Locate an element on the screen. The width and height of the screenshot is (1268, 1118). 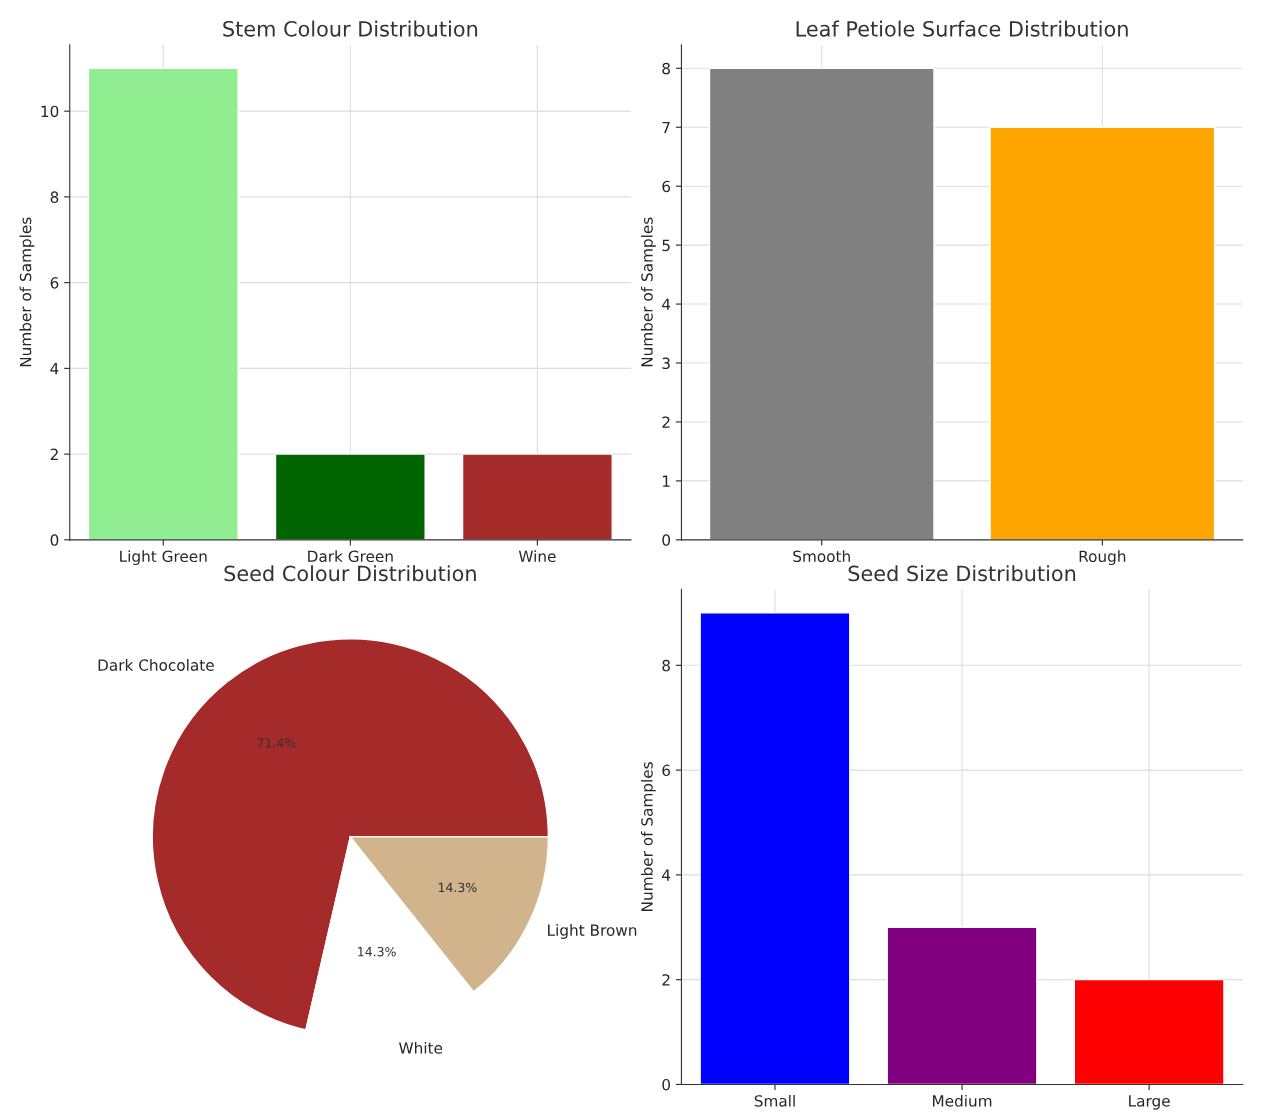
x-tick-label: Medium is located at coordinates (962, 1100).